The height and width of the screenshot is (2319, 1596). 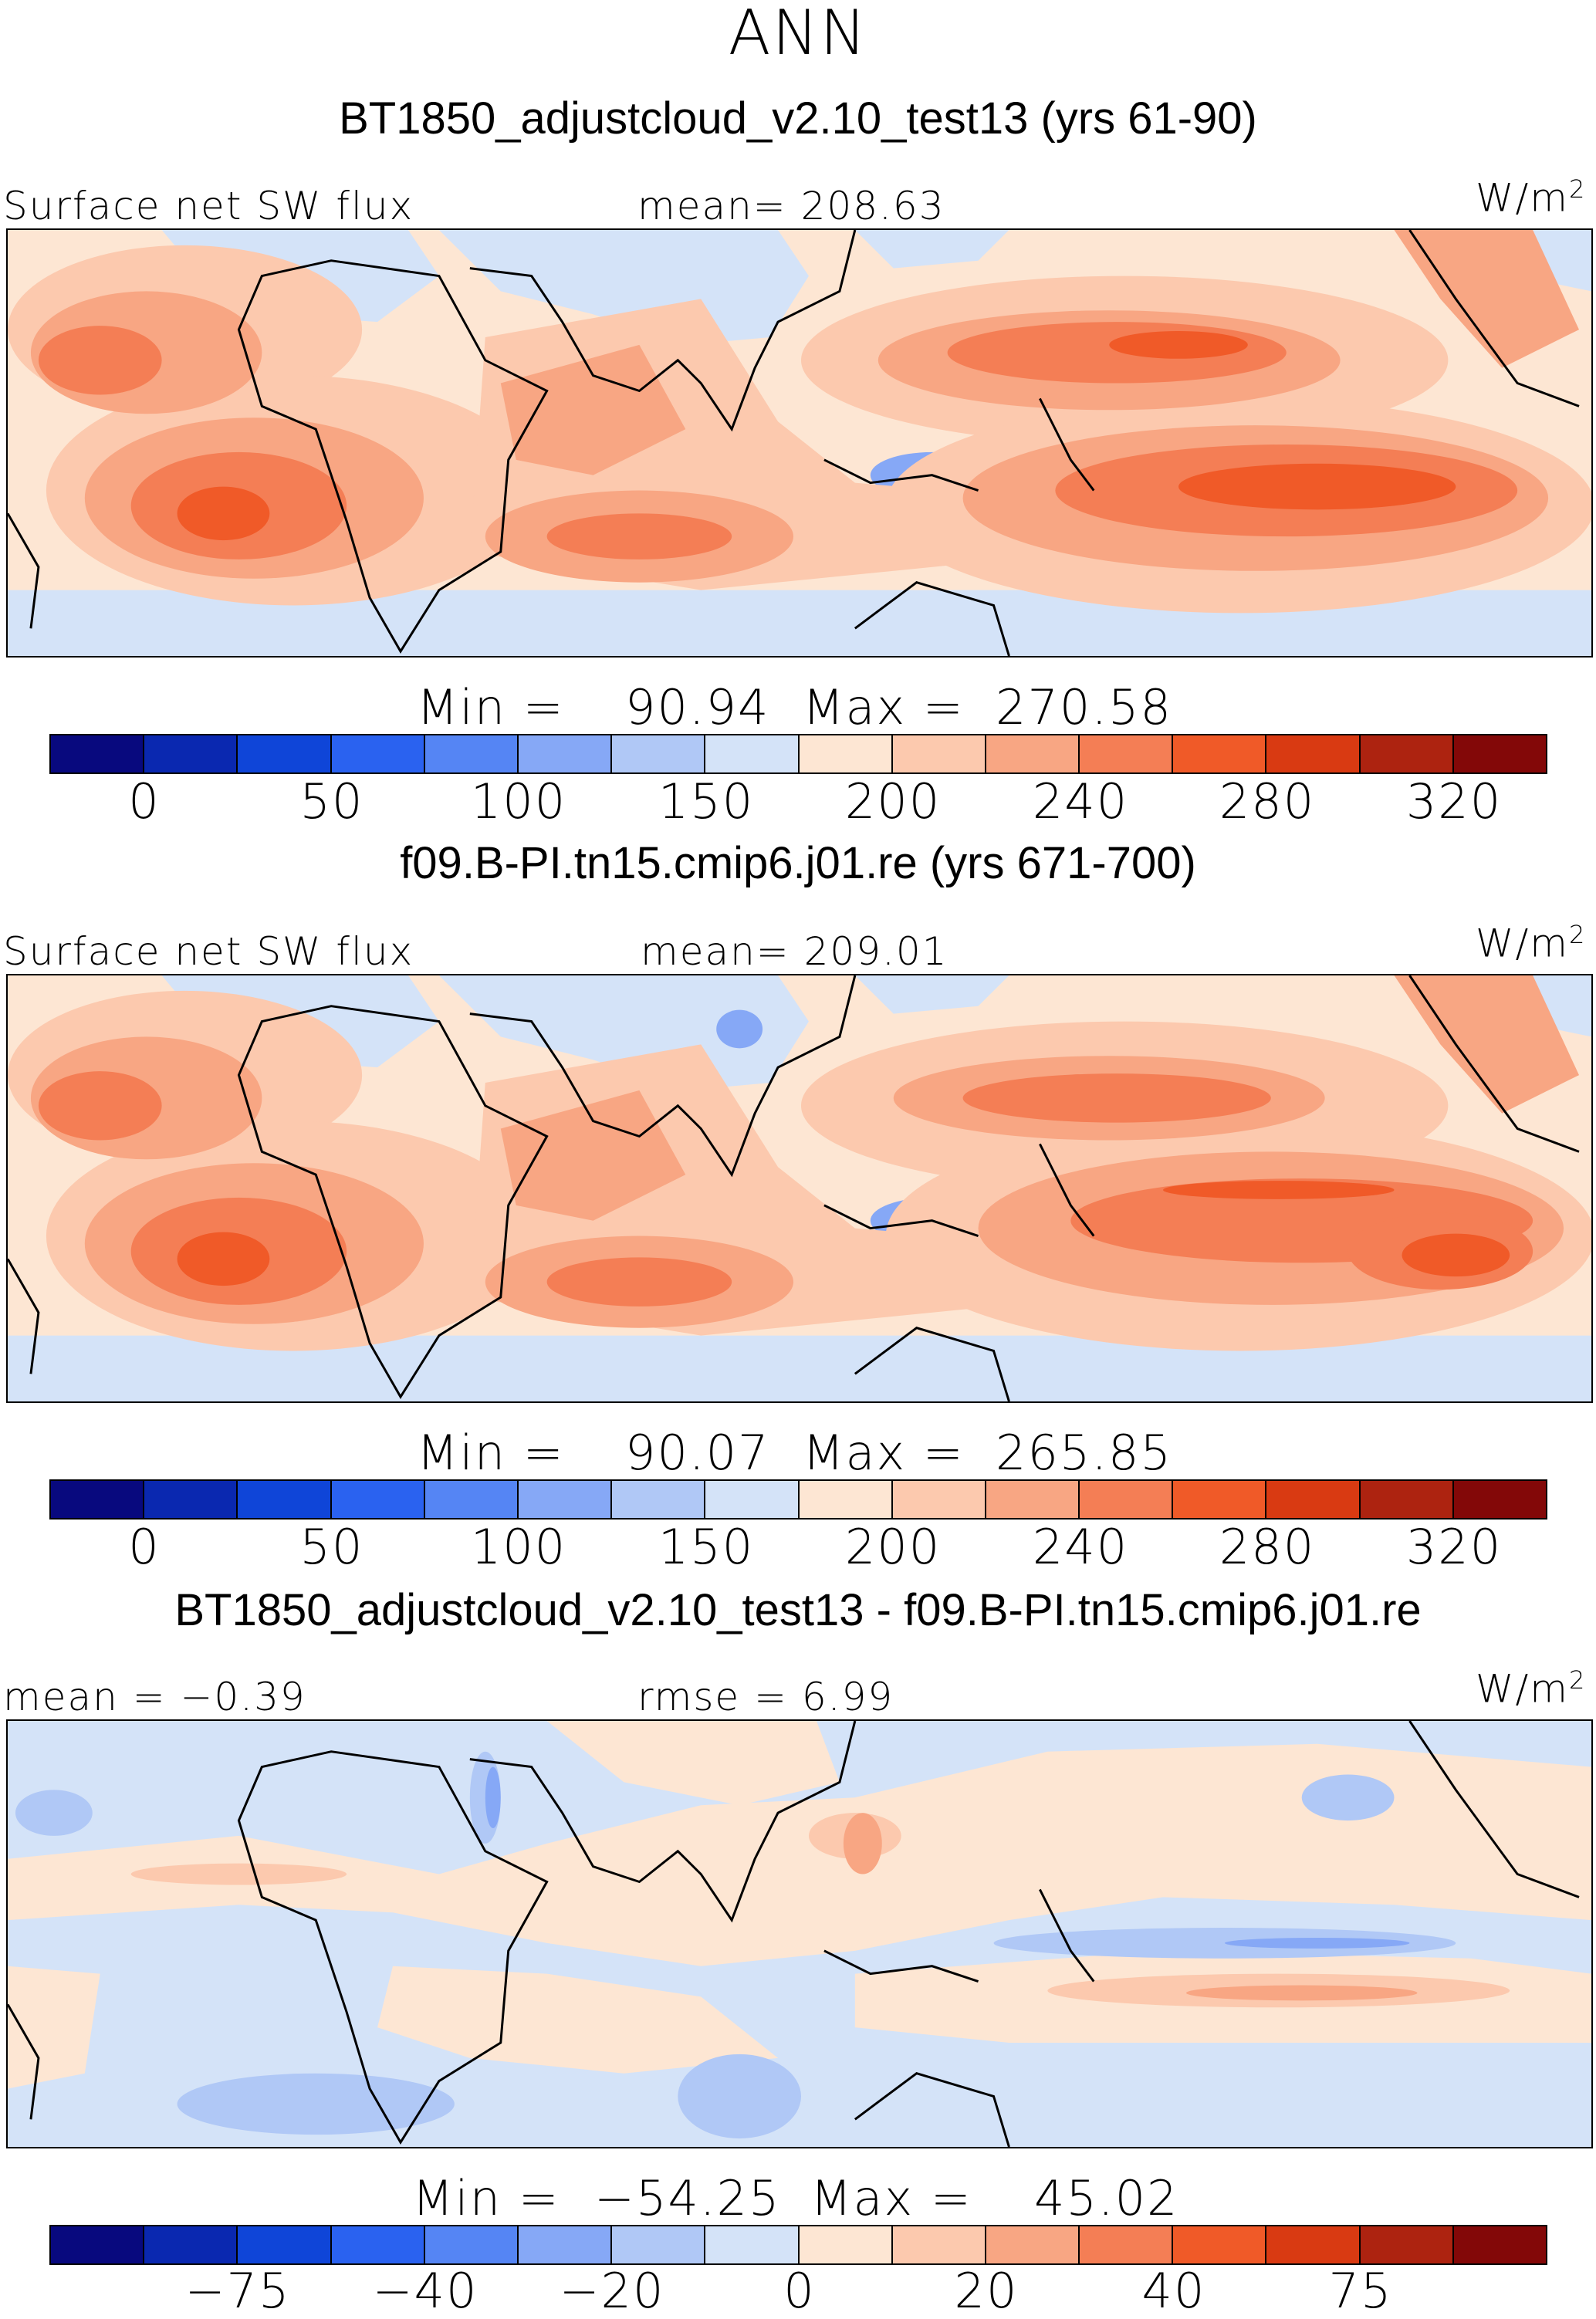 I want to click on panel-2-tick: 0, so click(x=144, y=1547).